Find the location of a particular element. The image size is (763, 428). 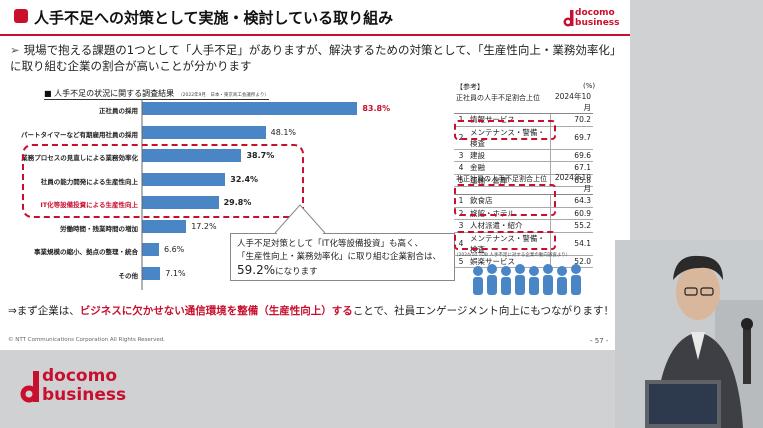

bar-value-label: 38.7% is located at coordinates (260, 155).